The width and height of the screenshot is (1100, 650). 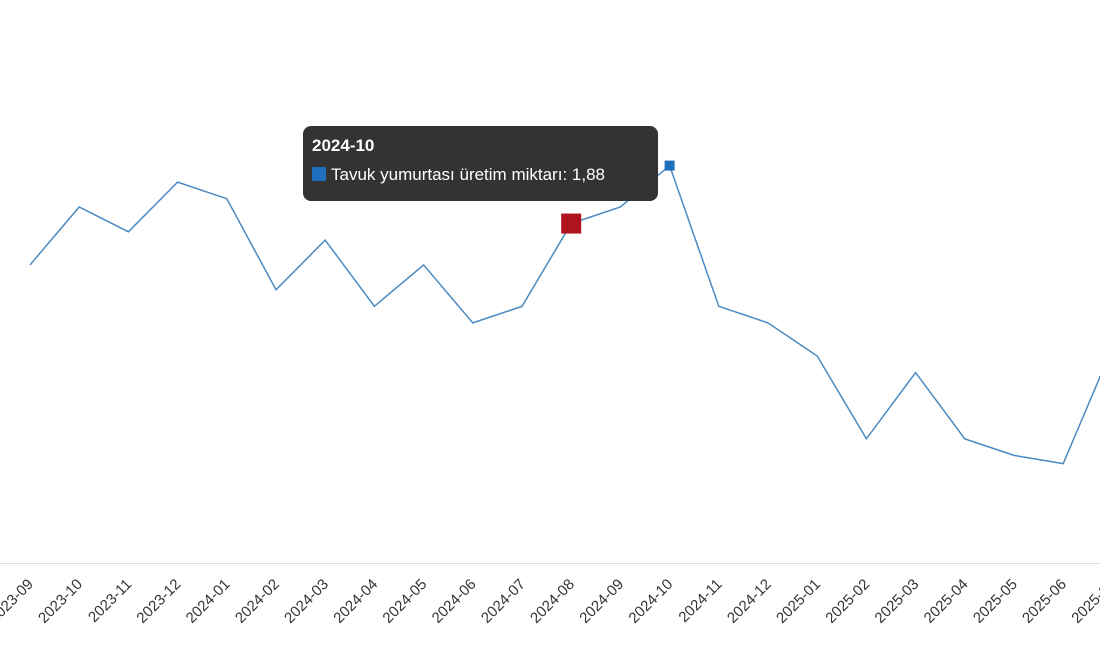 I want to click on x-tick-label: 2023-10, so click(x=60, y=601).